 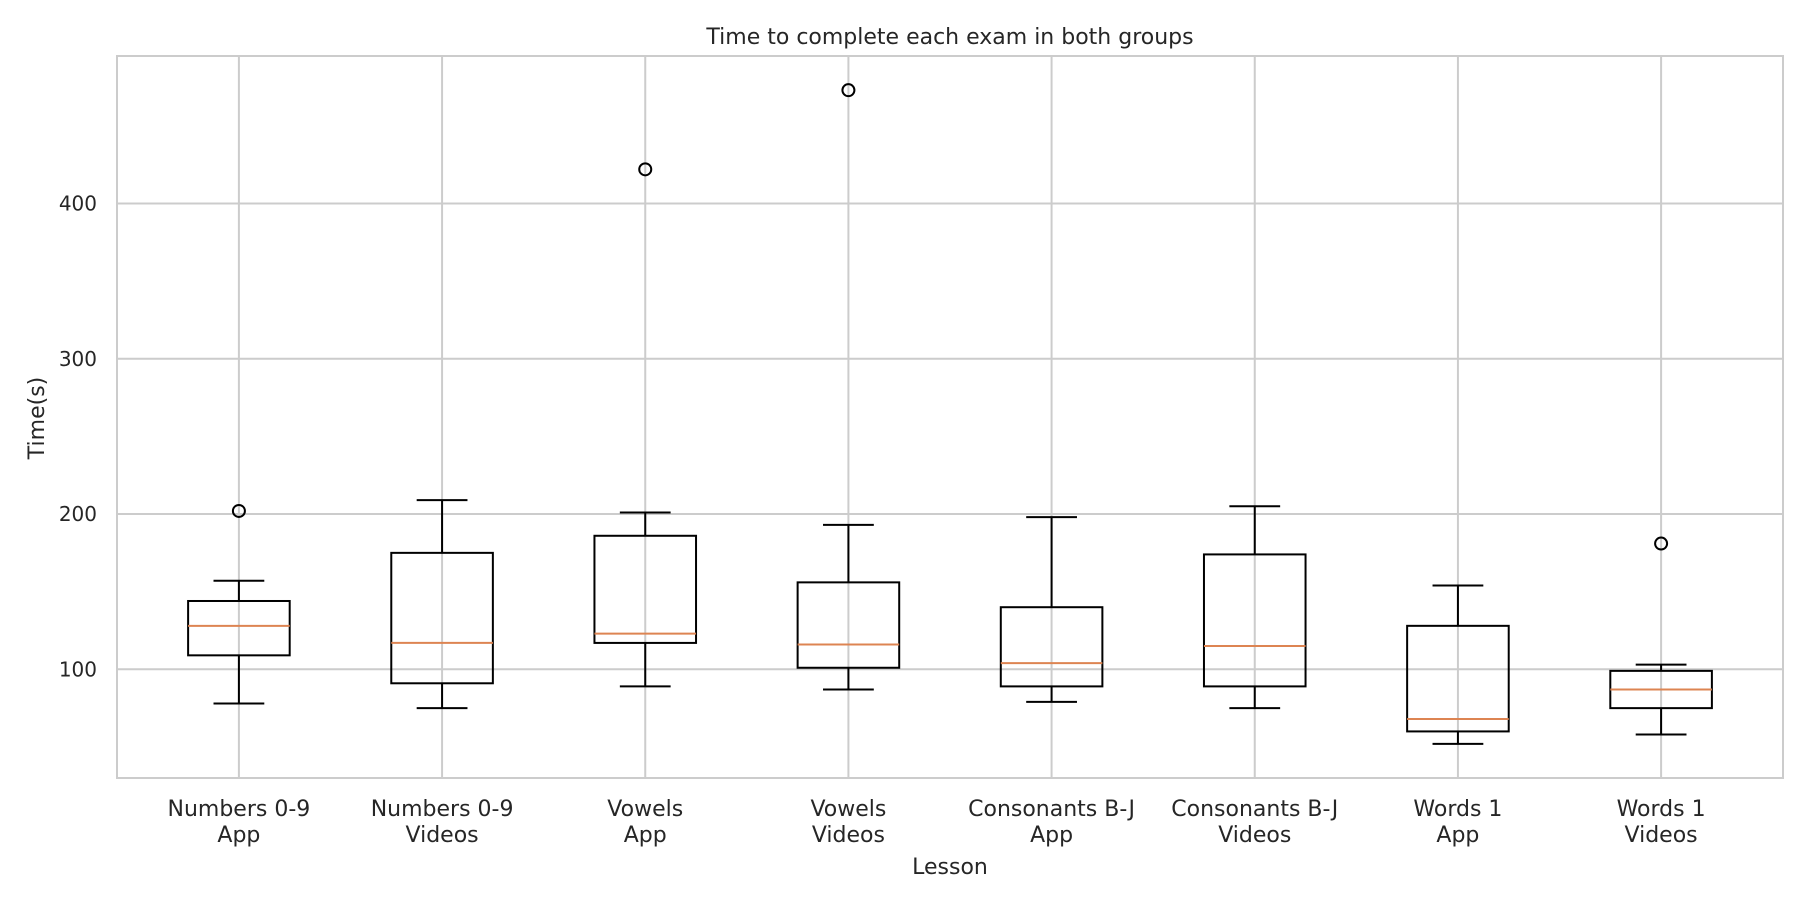 What do you see at coordinates (78, 669) in the screenshot?
I see `y-tick-label: 100` at bounding box center [78, 669].